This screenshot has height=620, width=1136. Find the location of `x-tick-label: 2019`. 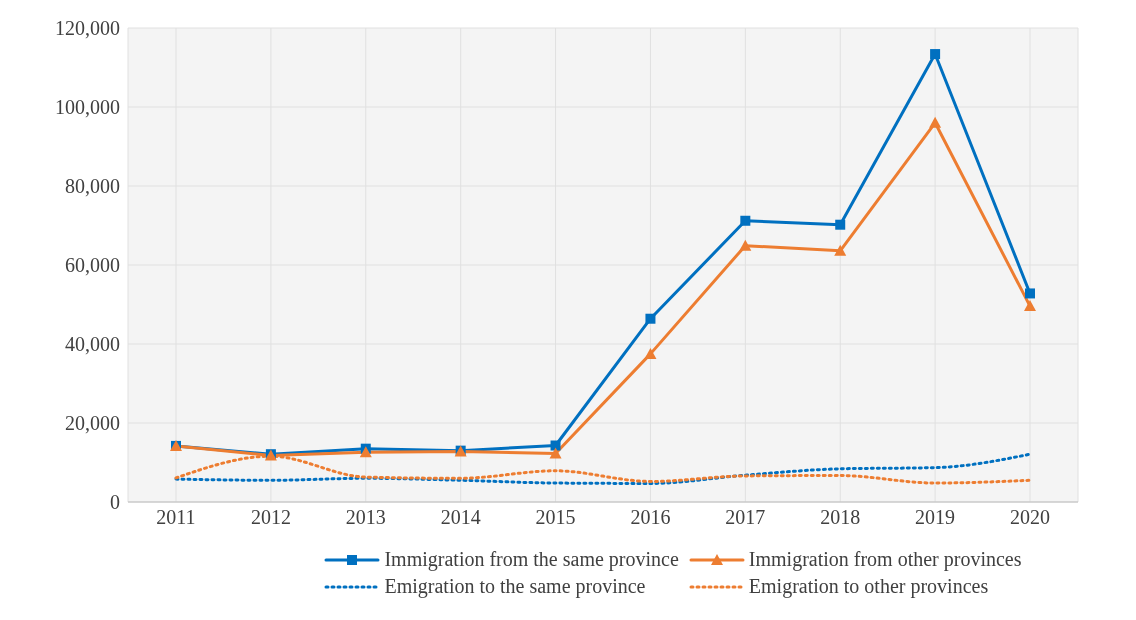

x-tick-label: 2019 is located at coordinates (935, 517).